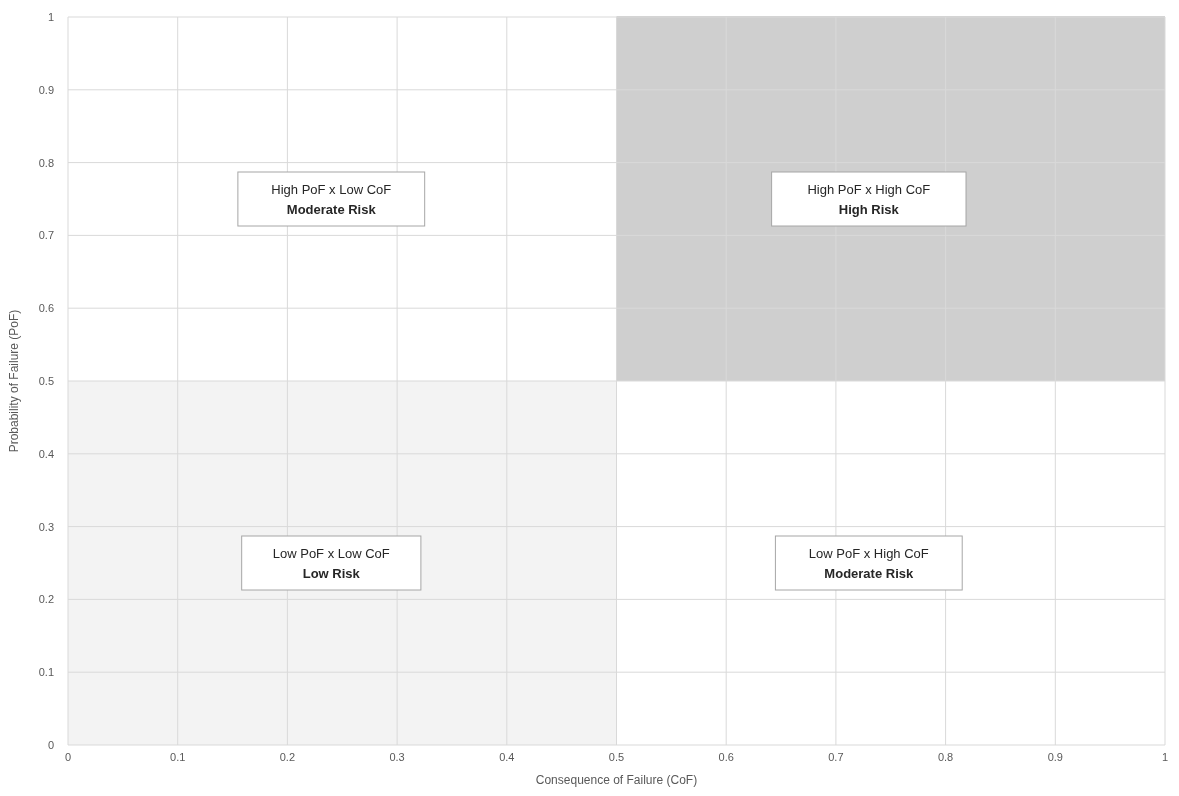 The width and height of the screenshot is (1179, 796). I want to click on y-tick-label: 0.3, so click(46, 526).